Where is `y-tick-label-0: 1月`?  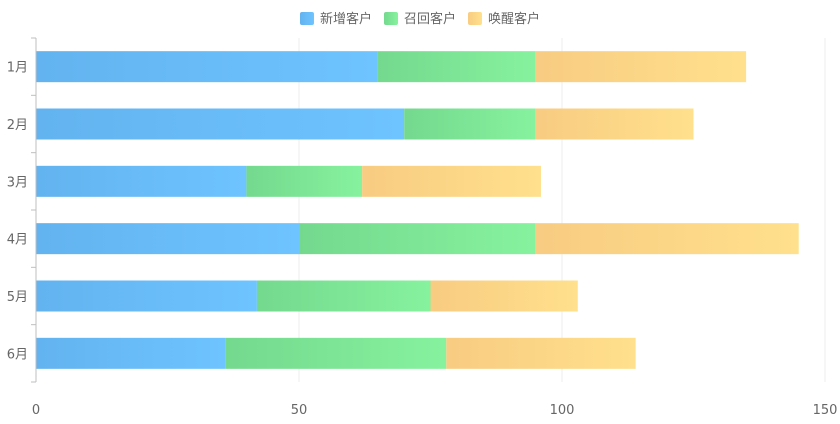
y-tick-label-0: 1月 is located at coordinates (17, 68).